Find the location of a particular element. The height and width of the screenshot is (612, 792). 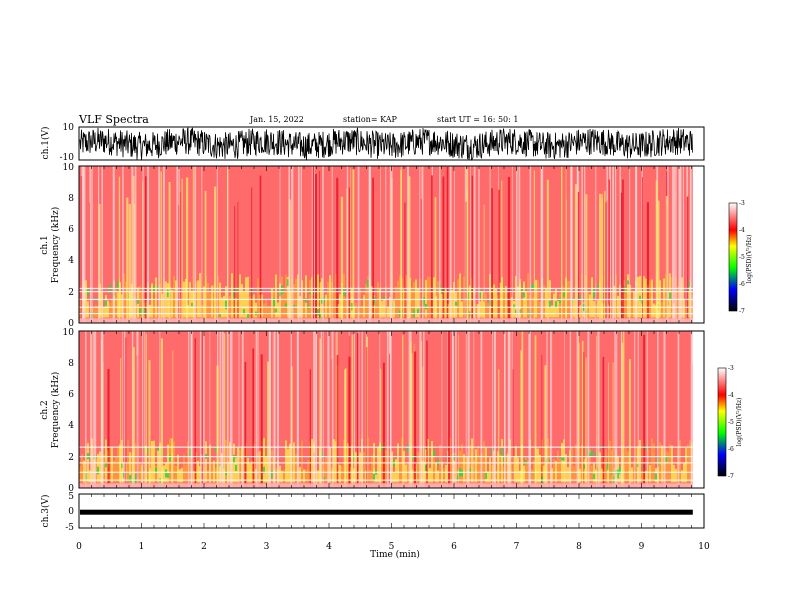

ch1-tick-top: 10 is located at coordinates (69, 128).